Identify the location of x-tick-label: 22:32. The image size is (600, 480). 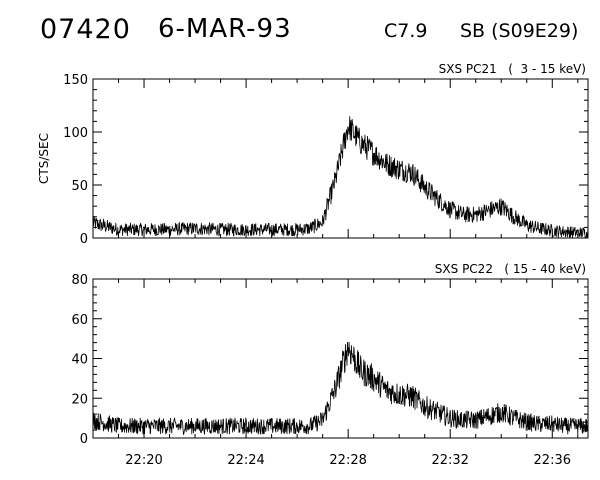
(449, 460).